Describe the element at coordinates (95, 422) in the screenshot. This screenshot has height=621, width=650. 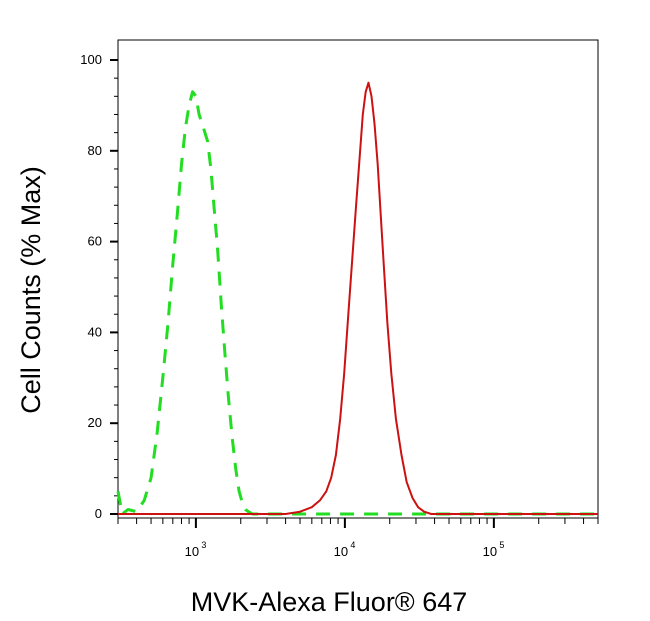
I see `y-tick-label: 20` at that location.